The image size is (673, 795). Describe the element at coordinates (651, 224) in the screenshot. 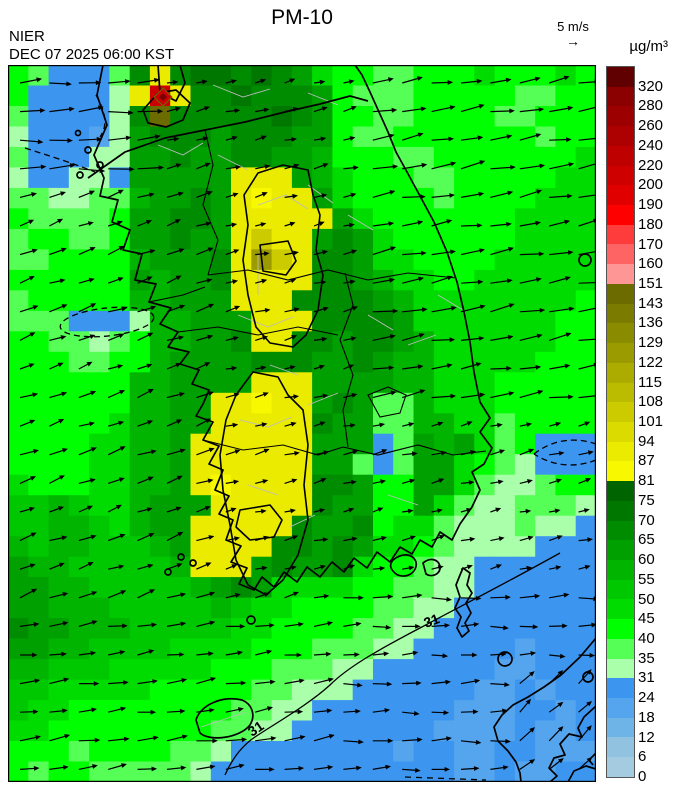

I see `colorbar-tick-label: 180` at that location.